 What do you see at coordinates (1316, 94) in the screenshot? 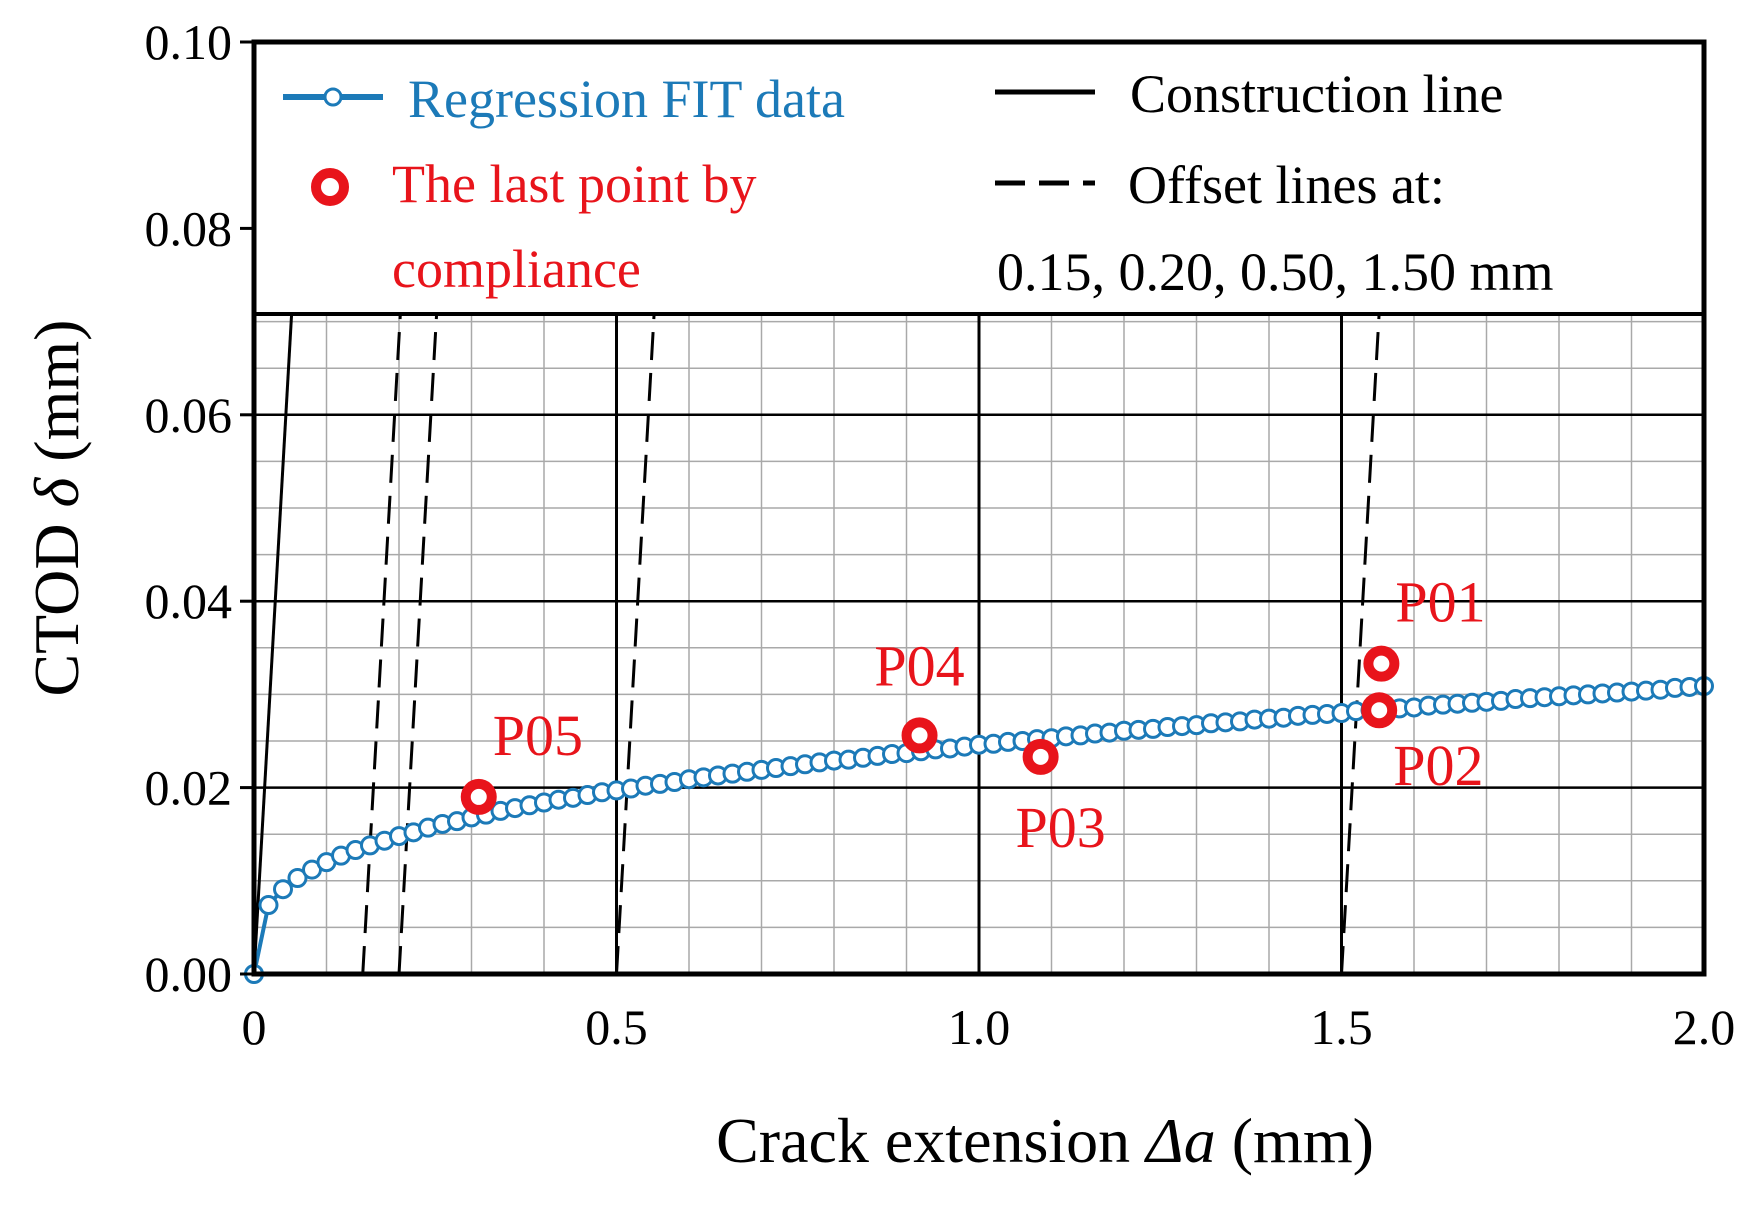
I see `legend-label-construction: Construction line` at bounding box center [1316, 94].